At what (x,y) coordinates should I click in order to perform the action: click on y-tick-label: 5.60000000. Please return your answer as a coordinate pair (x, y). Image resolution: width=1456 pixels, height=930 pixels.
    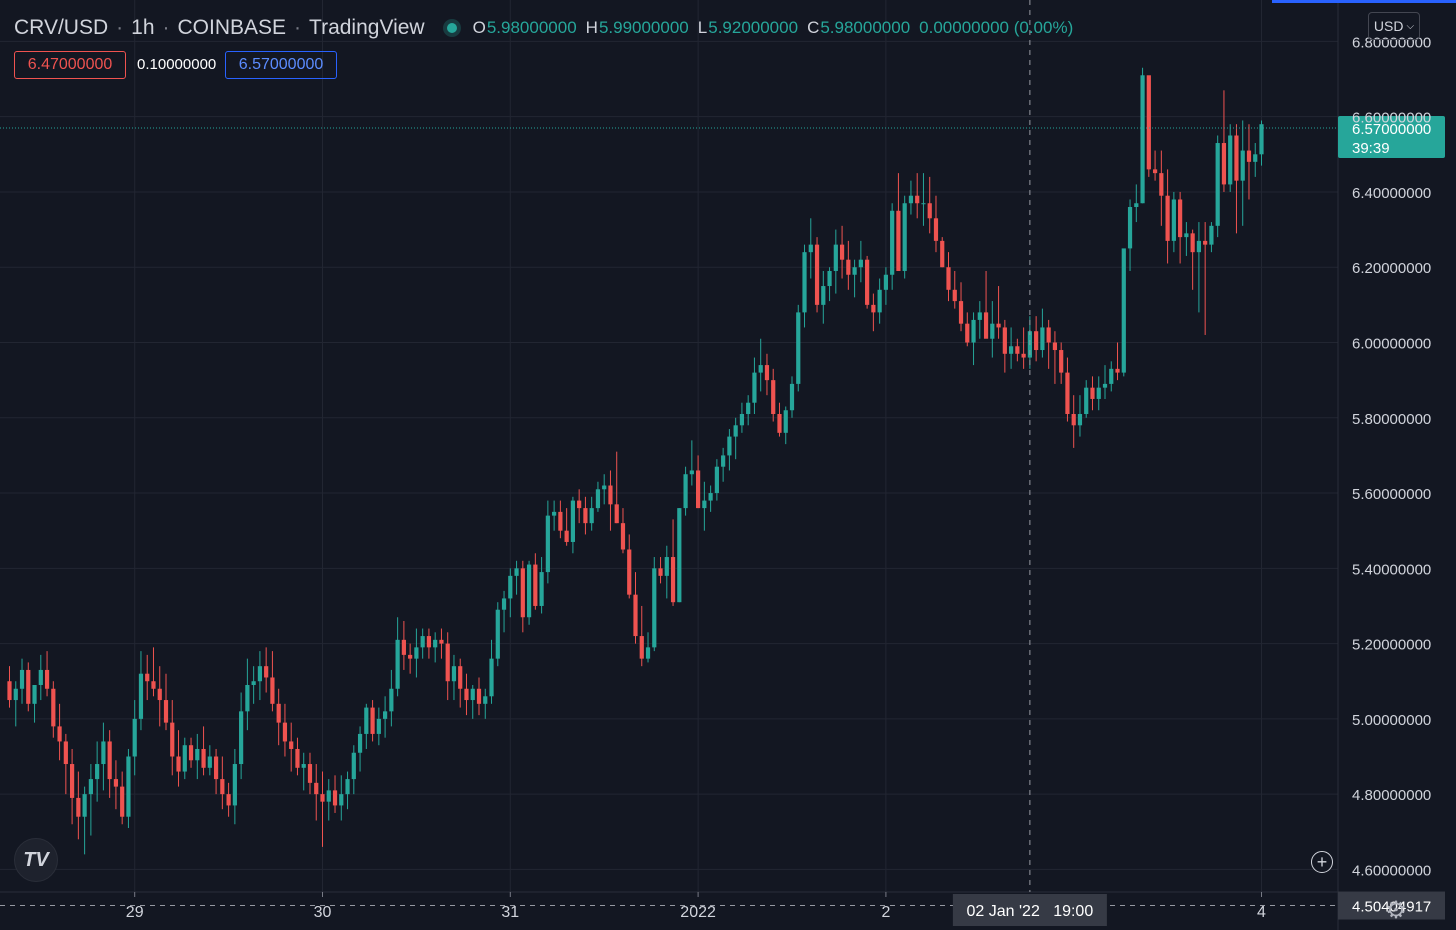
    Looking at the image, I should click on (1391, 494).